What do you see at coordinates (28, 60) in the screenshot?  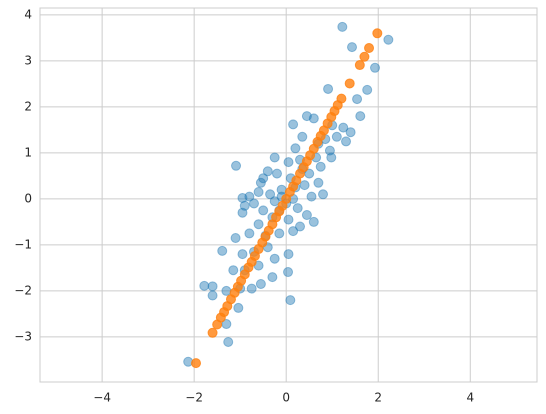 I see `y-tick-label: 3` at bounding box center [28, 60].